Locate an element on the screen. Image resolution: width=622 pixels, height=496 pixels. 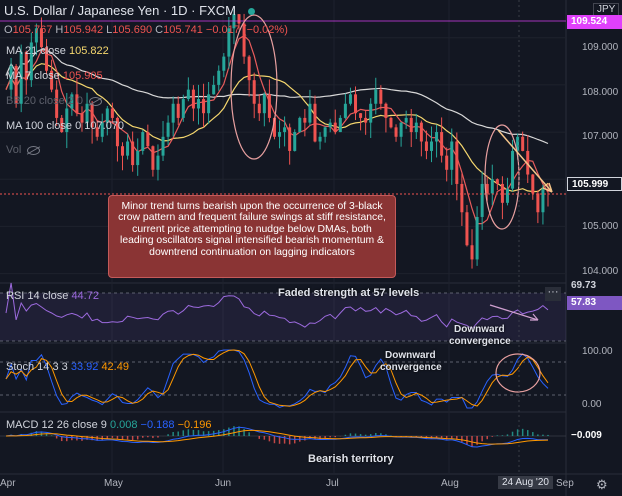
more-options-icon: ··· is located at coordinates (553, 294).